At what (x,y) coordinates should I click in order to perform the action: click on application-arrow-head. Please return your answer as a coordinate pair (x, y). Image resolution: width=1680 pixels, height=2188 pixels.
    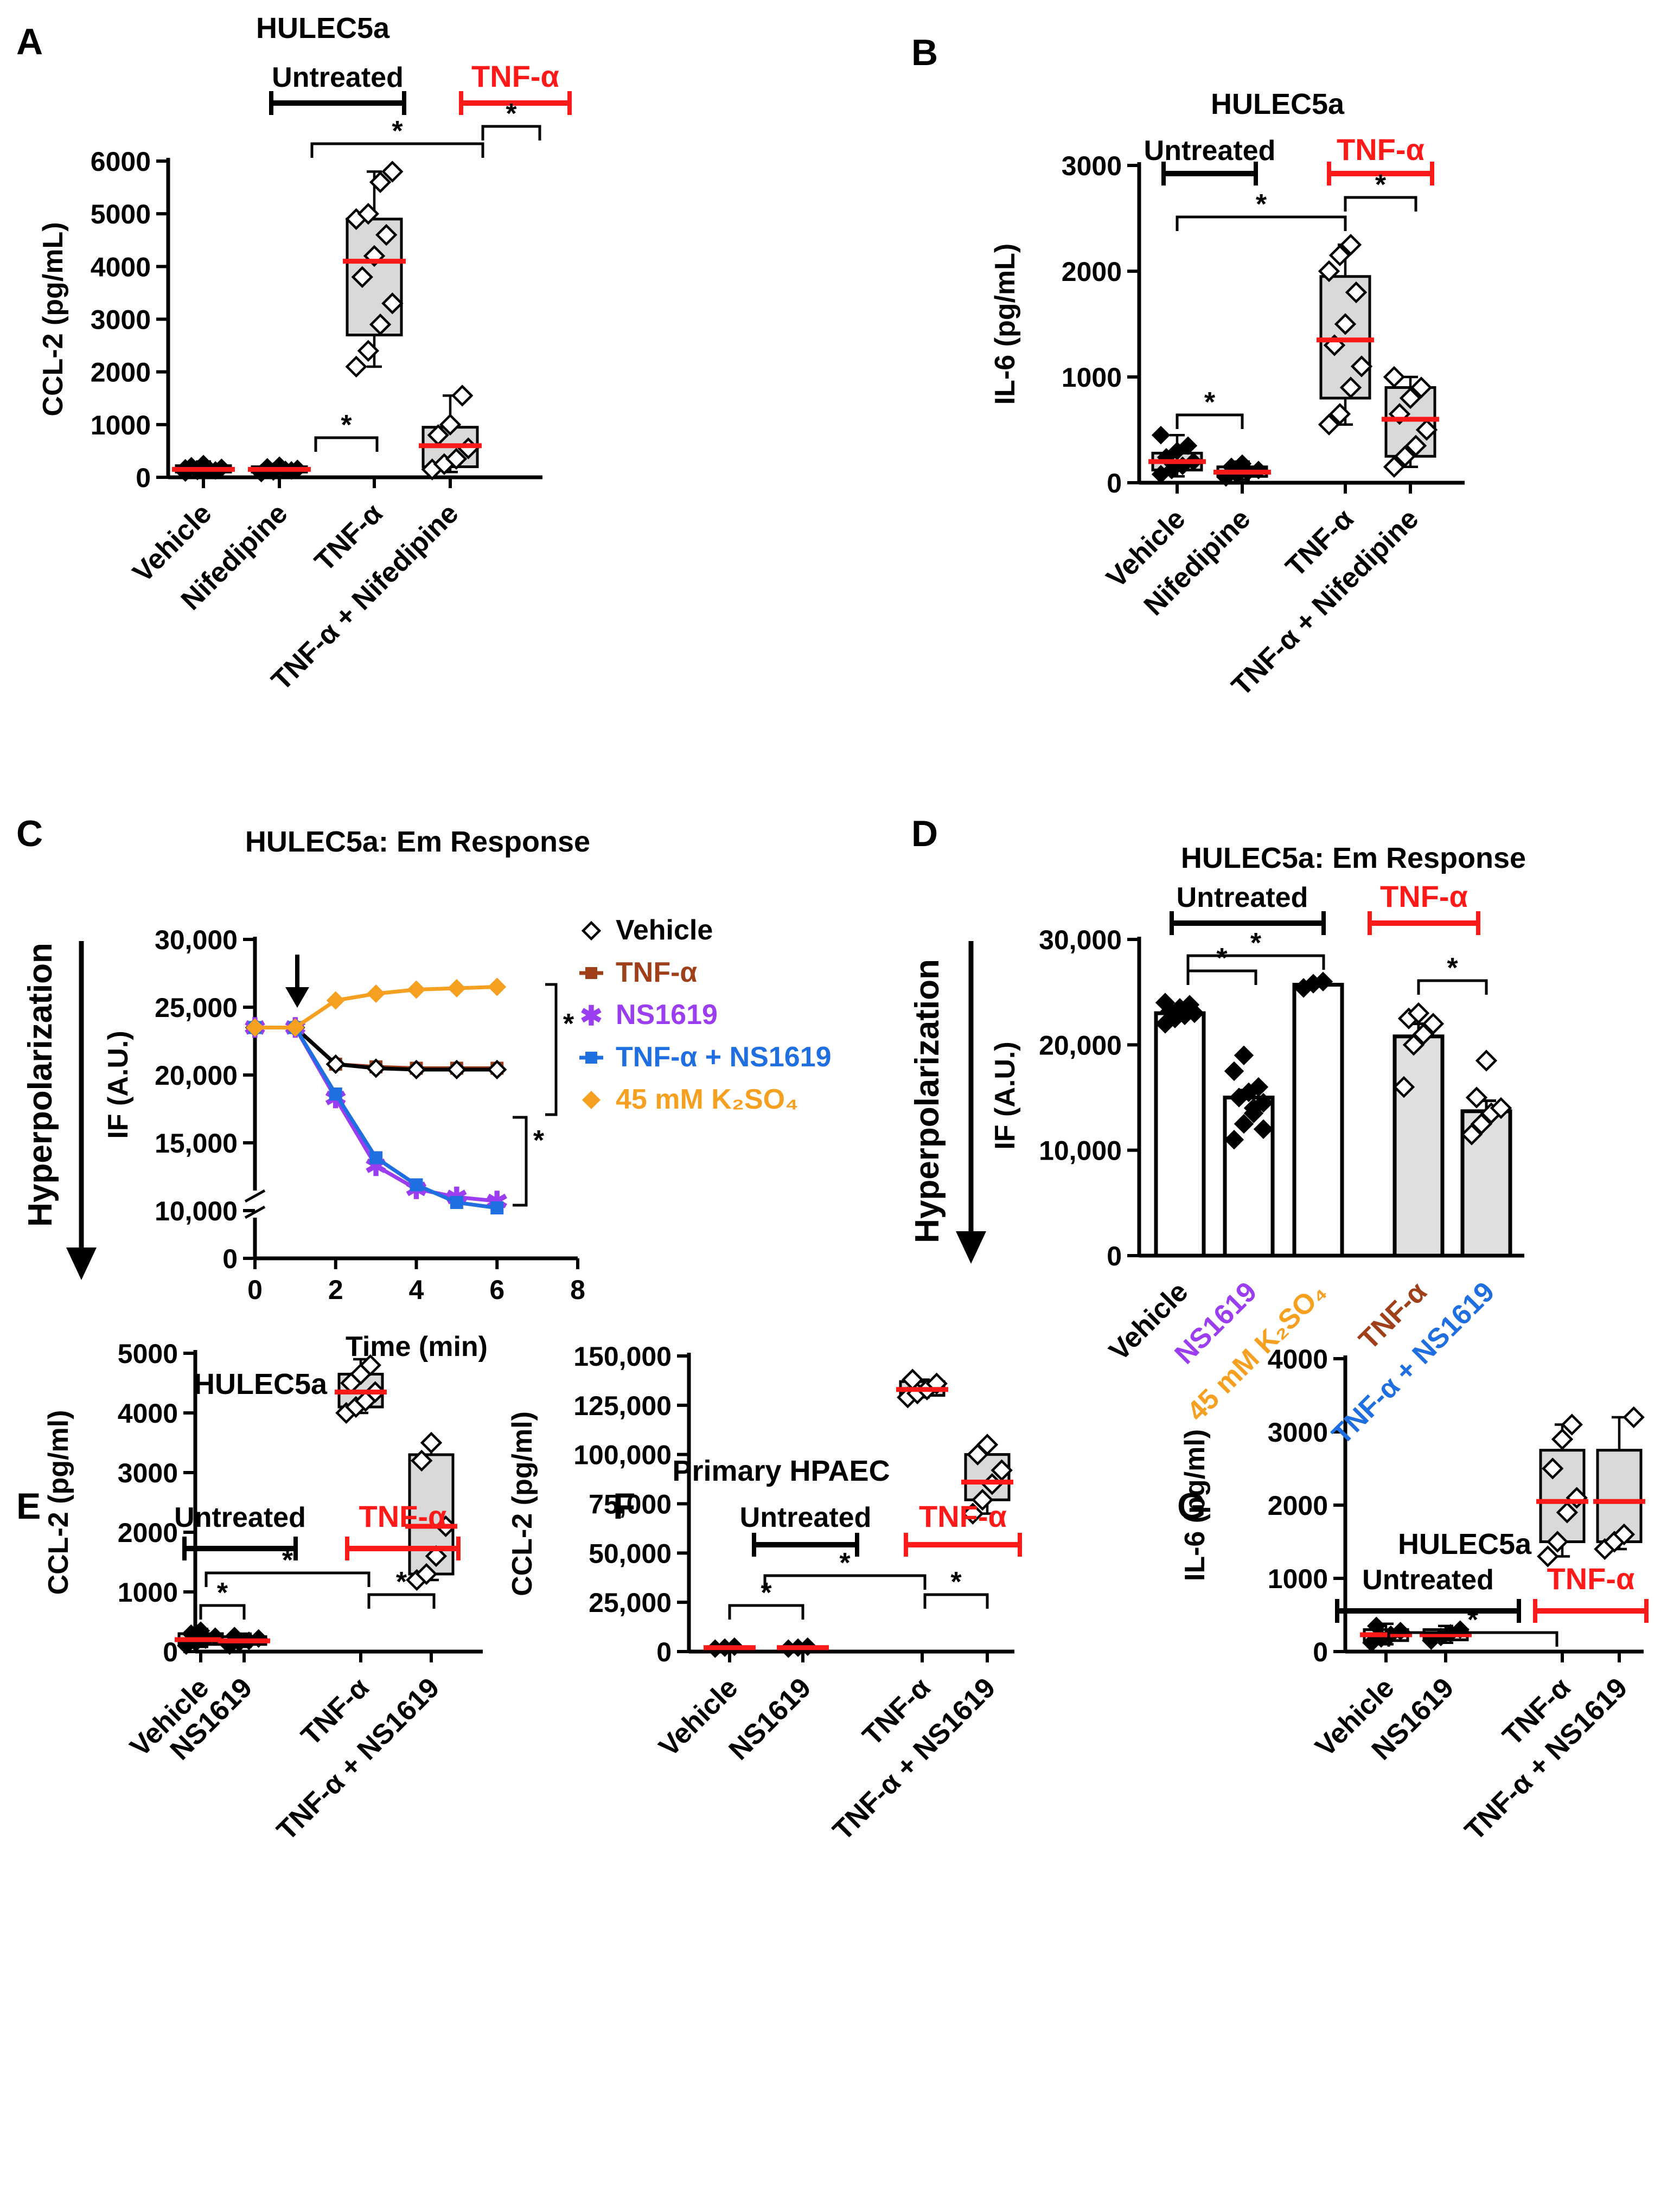
    Looking at the image, I should click on (297, 998).